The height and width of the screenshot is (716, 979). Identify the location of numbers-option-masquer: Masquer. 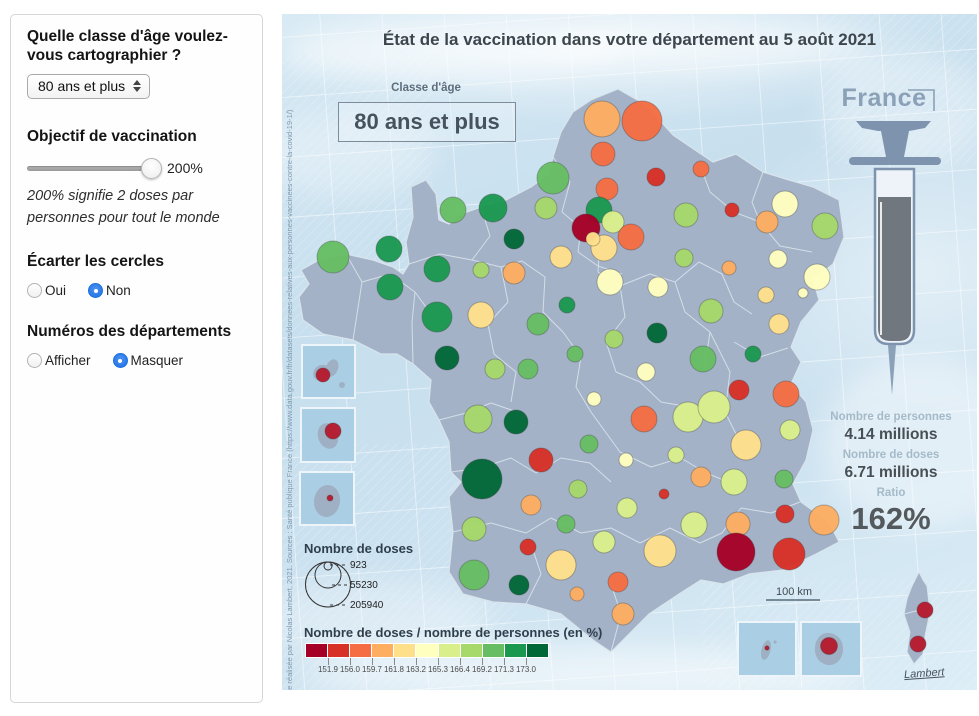
(147, 361).